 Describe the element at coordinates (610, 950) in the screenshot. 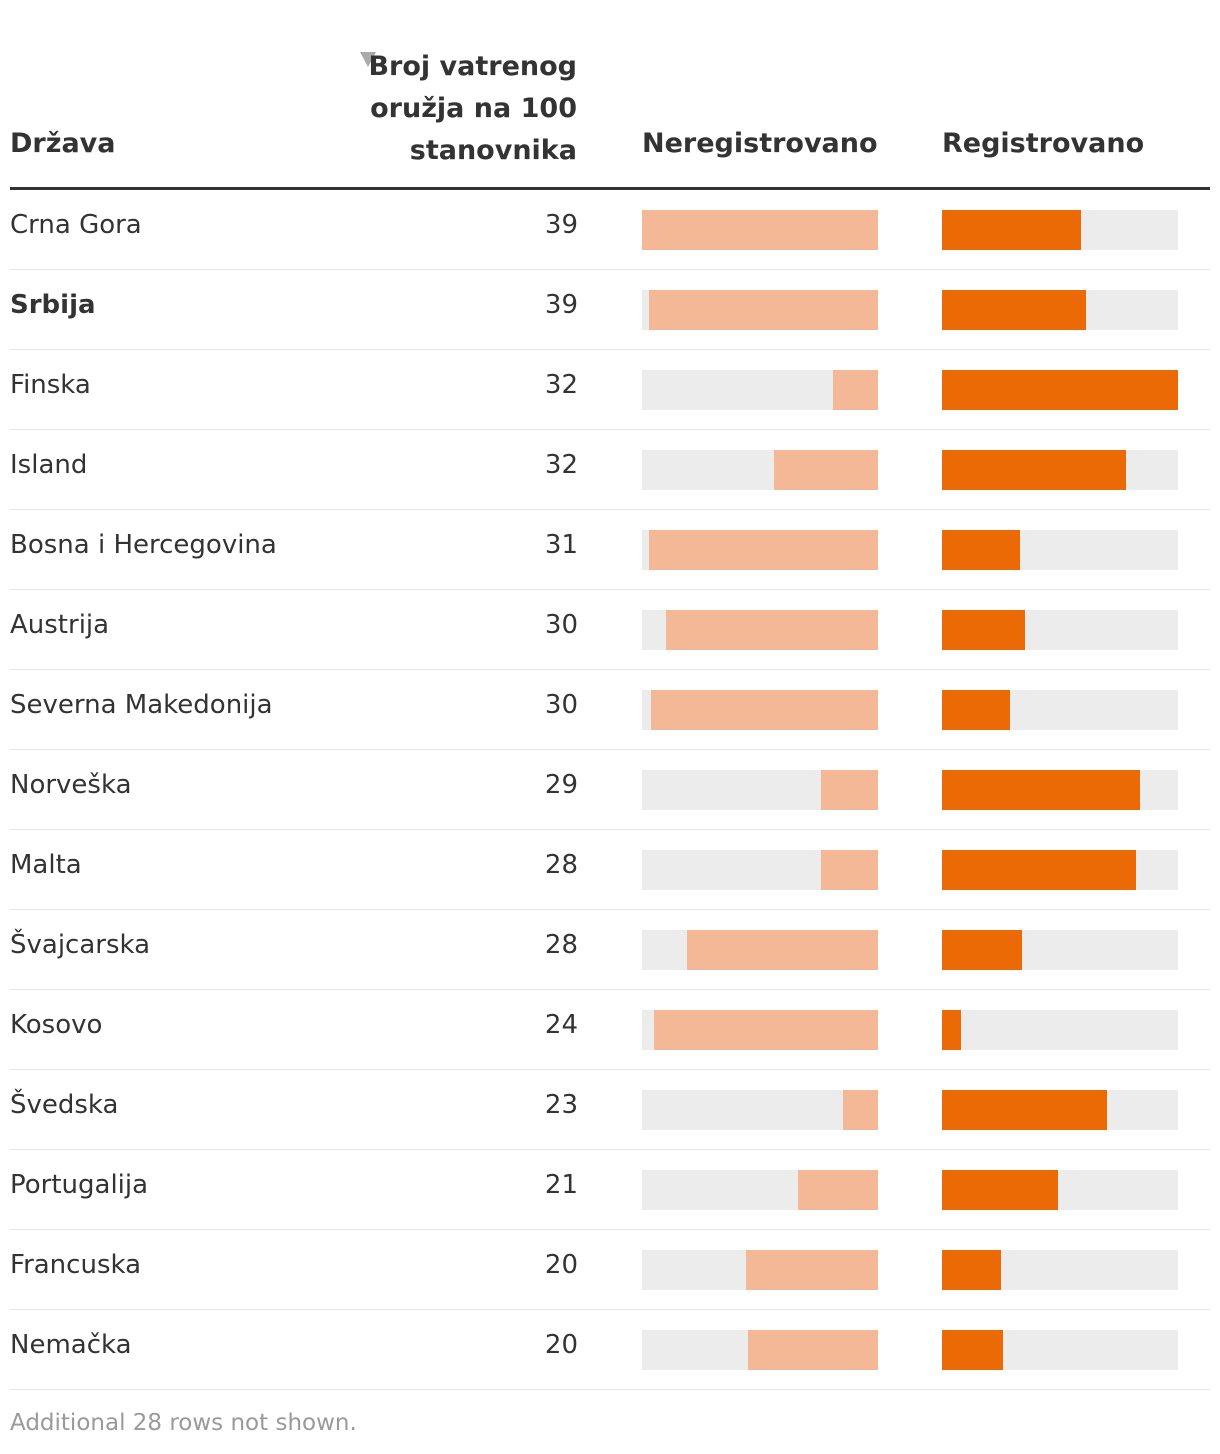

I see `table-row: Švajcarska 28` at that location.